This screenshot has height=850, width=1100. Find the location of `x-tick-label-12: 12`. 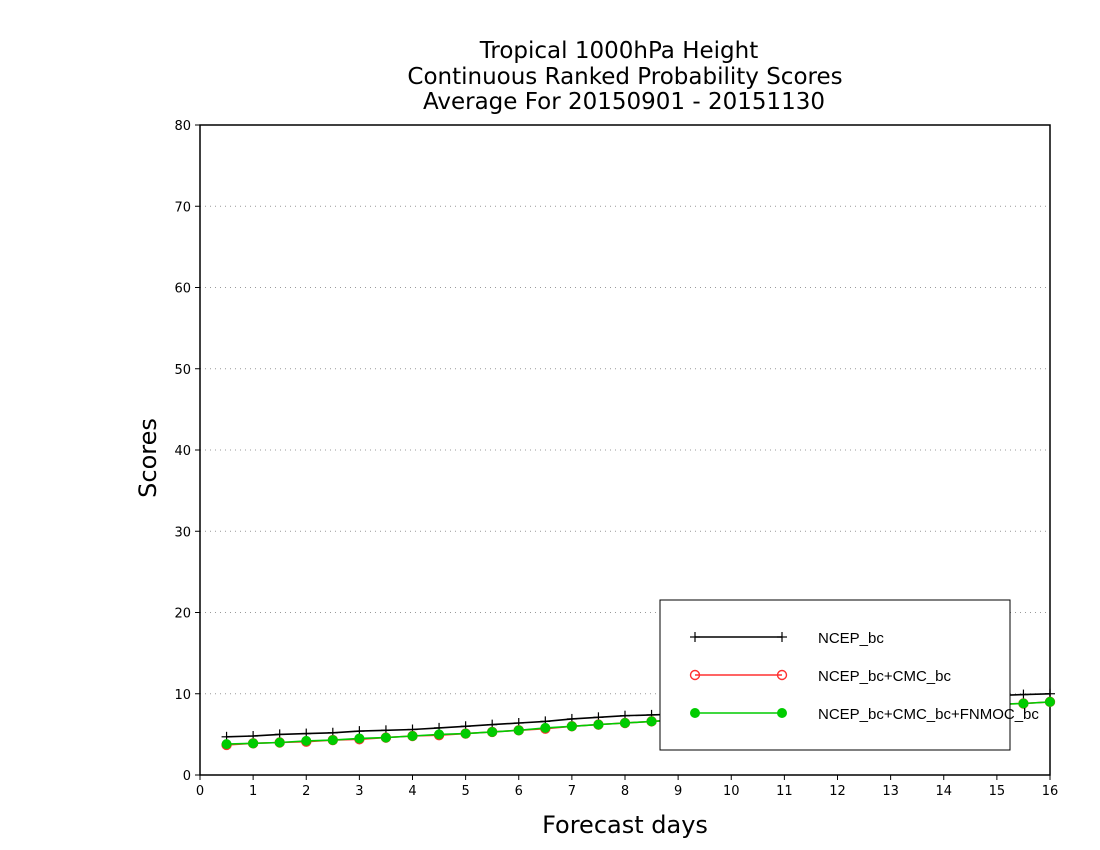

x-tick-label-12: 12 is located at coordinates (837, 791).